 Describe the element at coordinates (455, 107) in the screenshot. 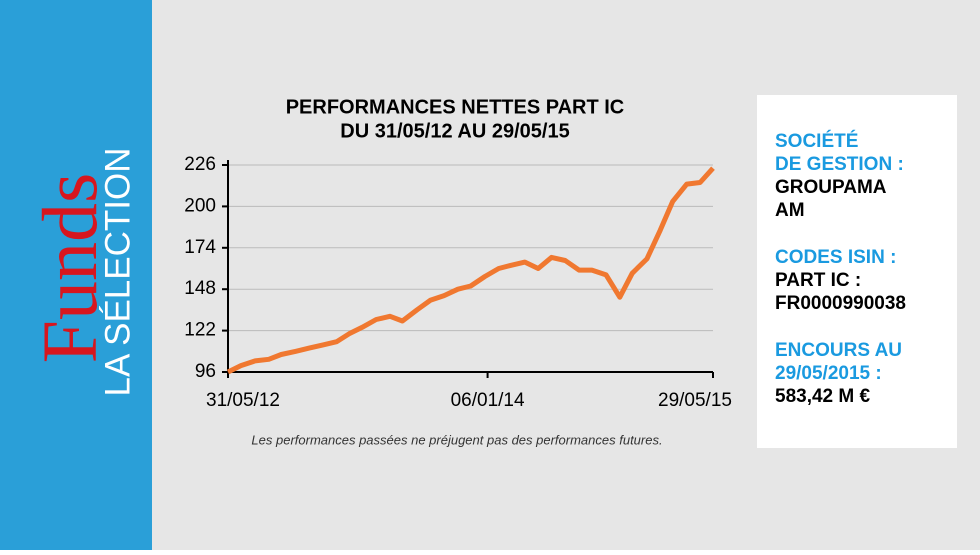

I see `chart-title: PERFORMANCES NETTES PART IC` at that location.